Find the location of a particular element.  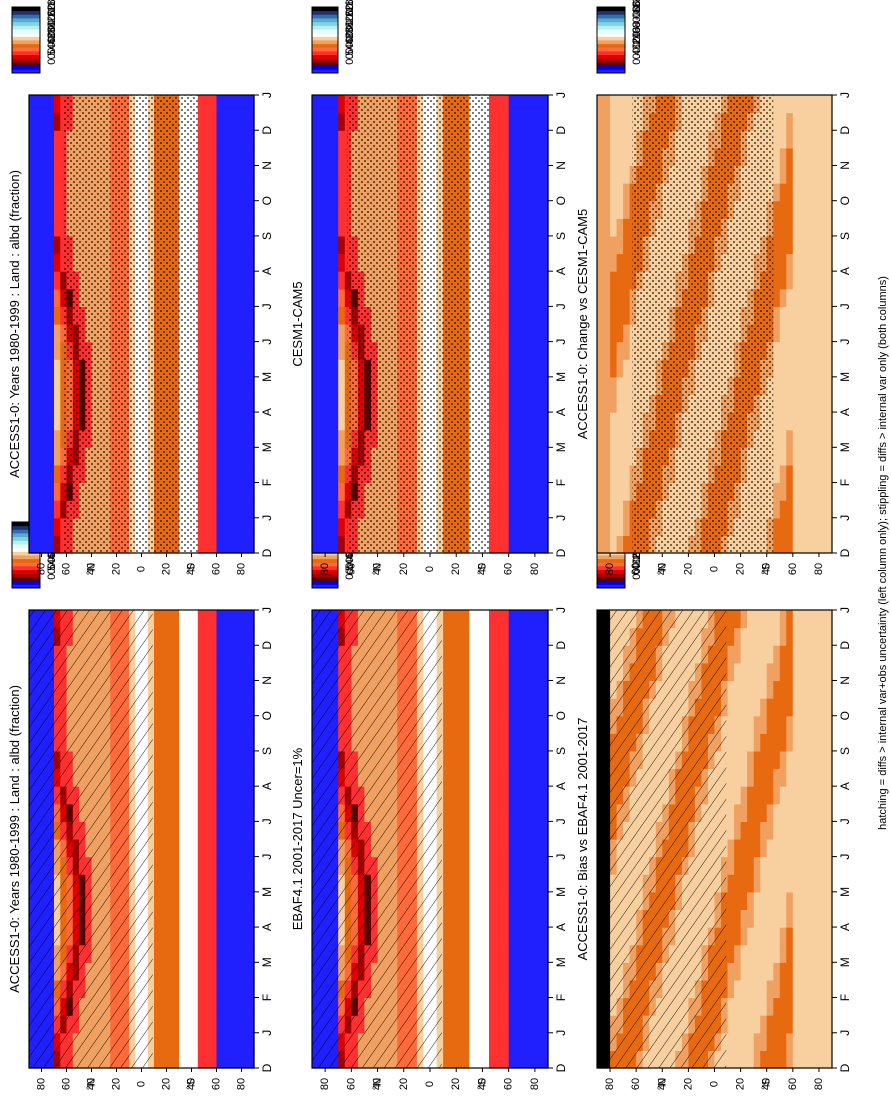

lat-tick-label: 80 is located at coordinates (325, 1084).